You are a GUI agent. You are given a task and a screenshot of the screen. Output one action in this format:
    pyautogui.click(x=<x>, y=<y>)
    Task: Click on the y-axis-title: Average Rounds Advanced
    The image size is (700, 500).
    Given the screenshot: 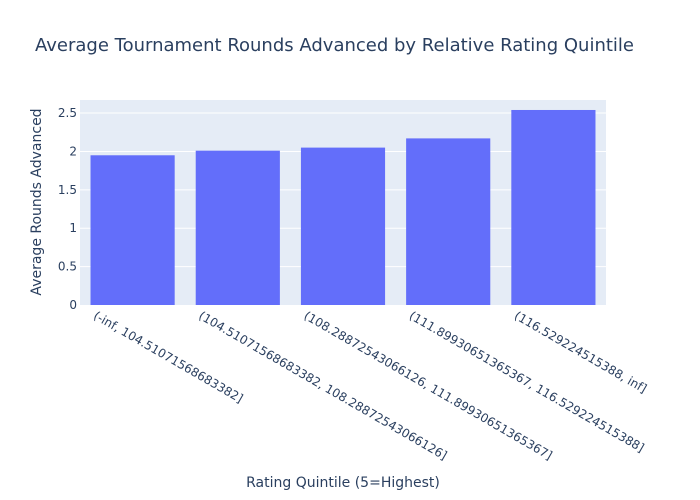 What is the action you would take?
    pyautogui.click(x=37, y=201)
    